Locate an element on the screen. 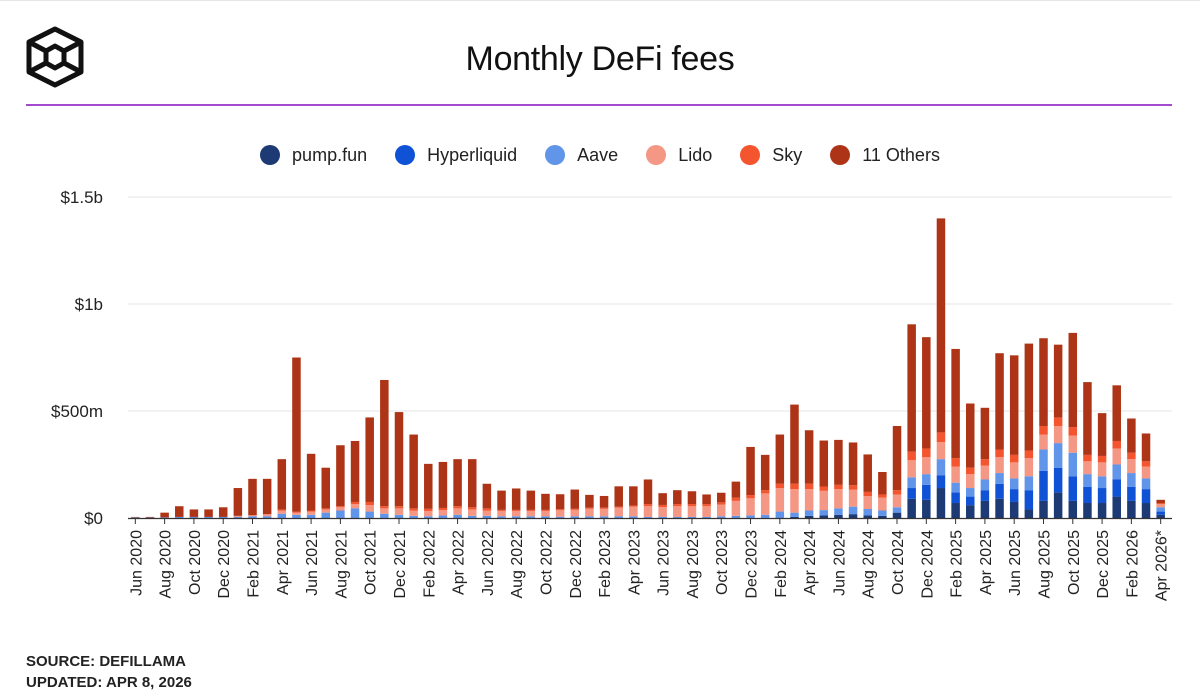 The image size is (1200, 700). x-tick-label: Aug 2025 is located at coordinates (1044, 564).